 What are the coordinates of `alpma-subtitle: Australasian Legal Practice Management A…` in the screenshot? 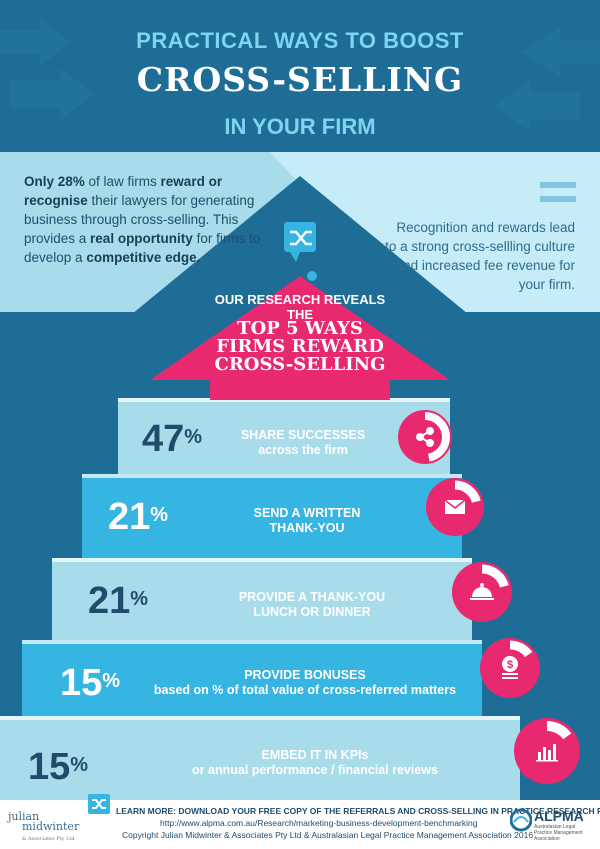 It's located at (558, 833).